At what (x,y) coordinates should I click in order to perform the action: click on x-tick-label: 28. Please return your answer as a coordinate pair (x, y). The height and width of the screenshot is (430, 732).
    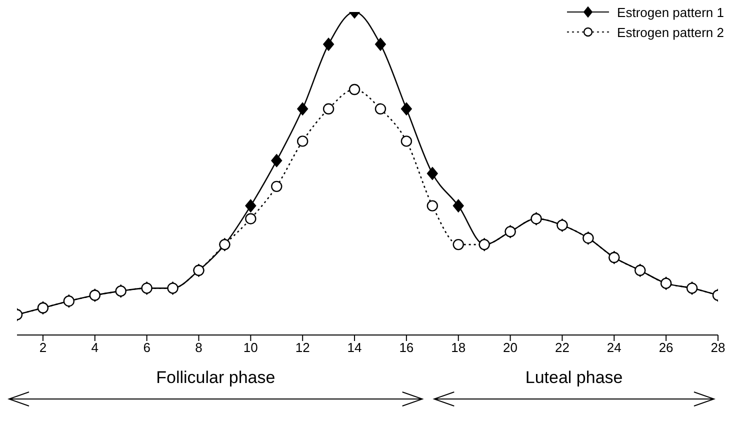
    Looking at the image, I should click on (718, 348).